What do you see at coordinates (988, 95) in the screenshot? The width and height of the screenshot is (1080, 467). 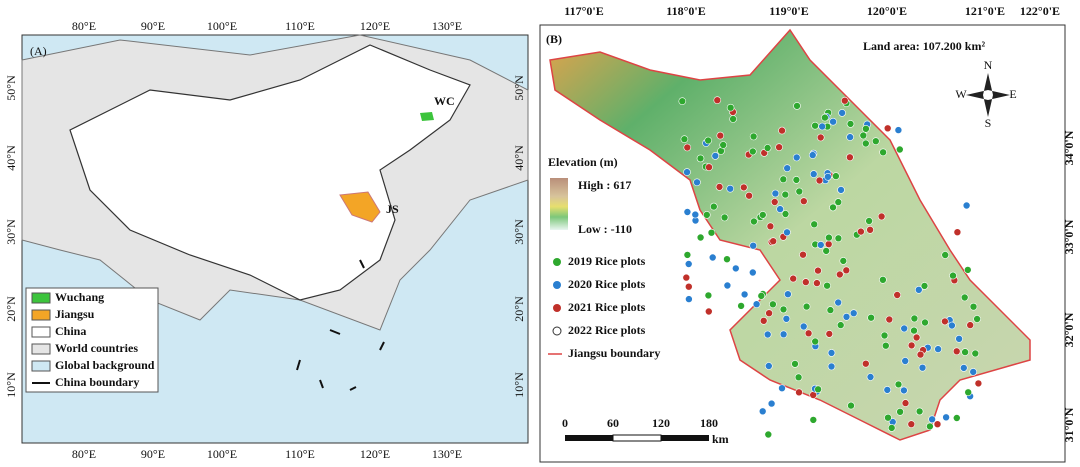 I see `compass` at bounding box center [988, 95].